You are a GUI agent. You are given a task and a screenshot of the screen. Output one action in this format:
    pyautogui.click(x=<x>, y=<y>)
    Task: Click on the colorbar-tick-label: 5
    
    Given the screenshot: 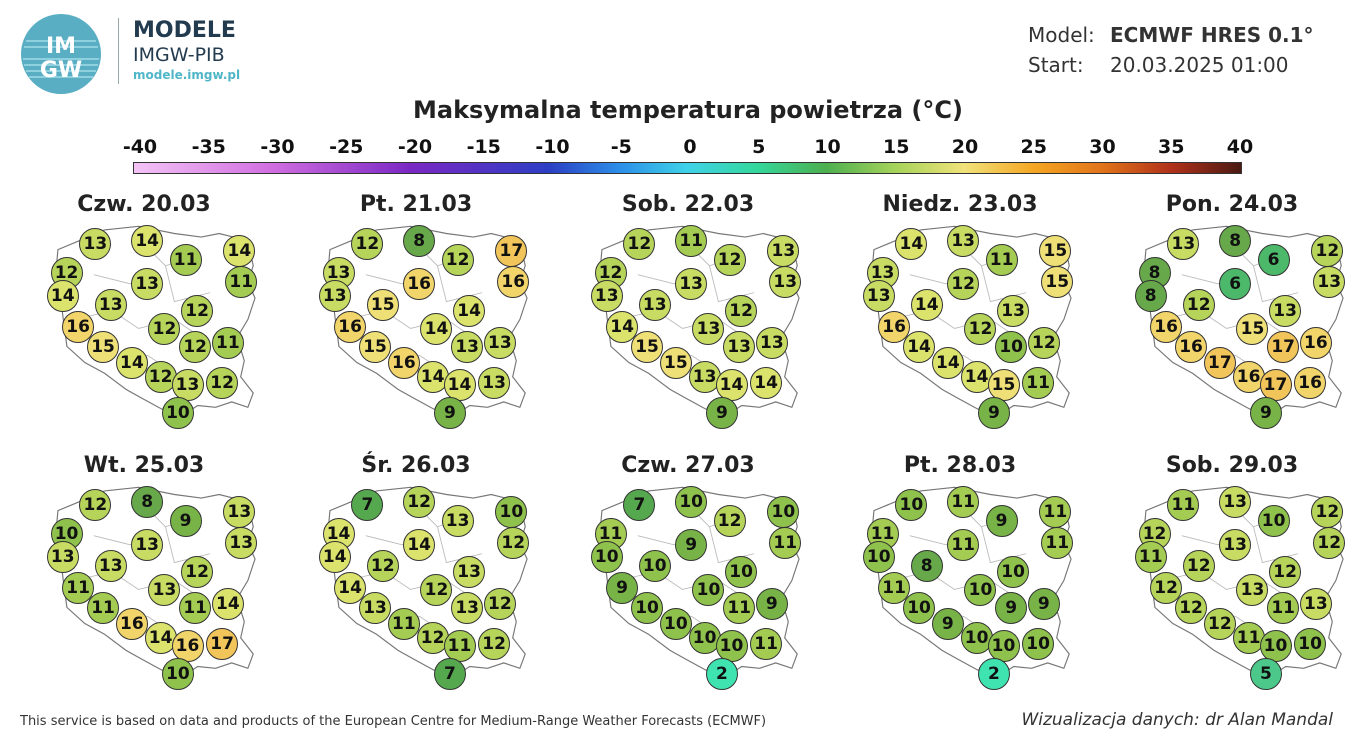 What is the action you would take?
    pyautogui.click(x=759, y=147)
    